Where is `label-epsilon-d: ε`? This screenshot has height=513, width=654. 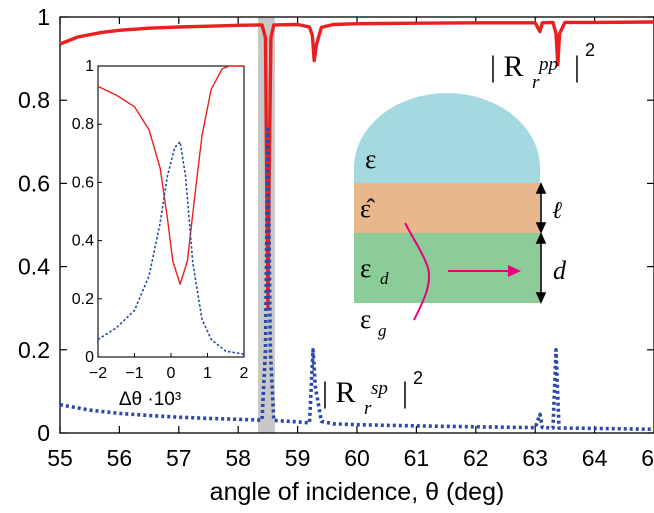 label-epsilon-d: ε is located at coordinates (365, 268).